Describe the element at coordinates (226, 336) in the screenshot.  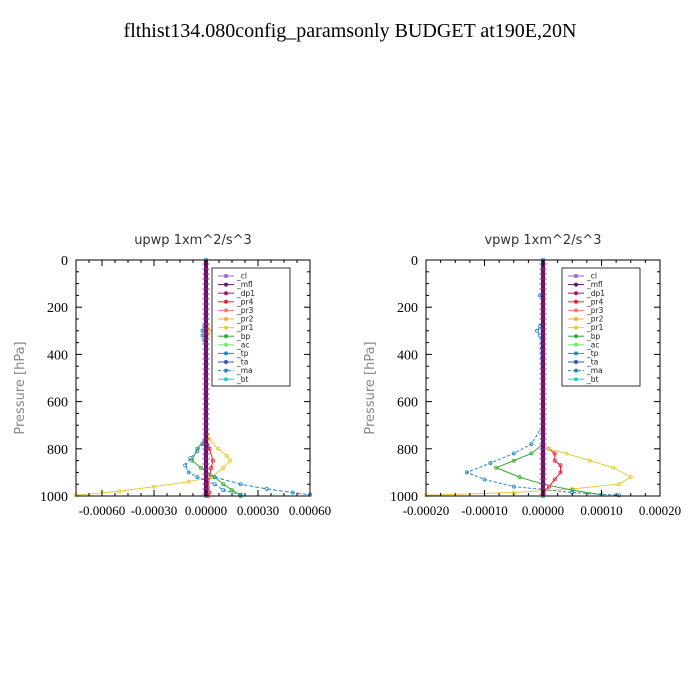
I see `legend-marker-bp` at that location.